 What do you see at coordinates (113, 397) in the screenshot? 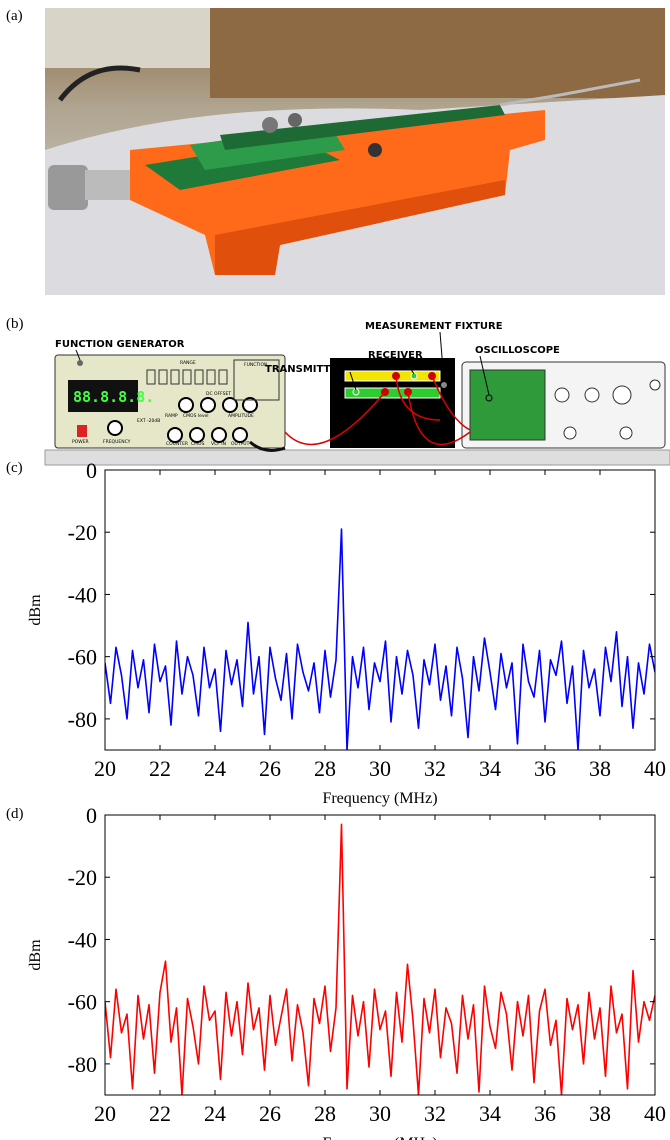
I see `display: 88.8.8.8.` at bounding box center [113, 397].